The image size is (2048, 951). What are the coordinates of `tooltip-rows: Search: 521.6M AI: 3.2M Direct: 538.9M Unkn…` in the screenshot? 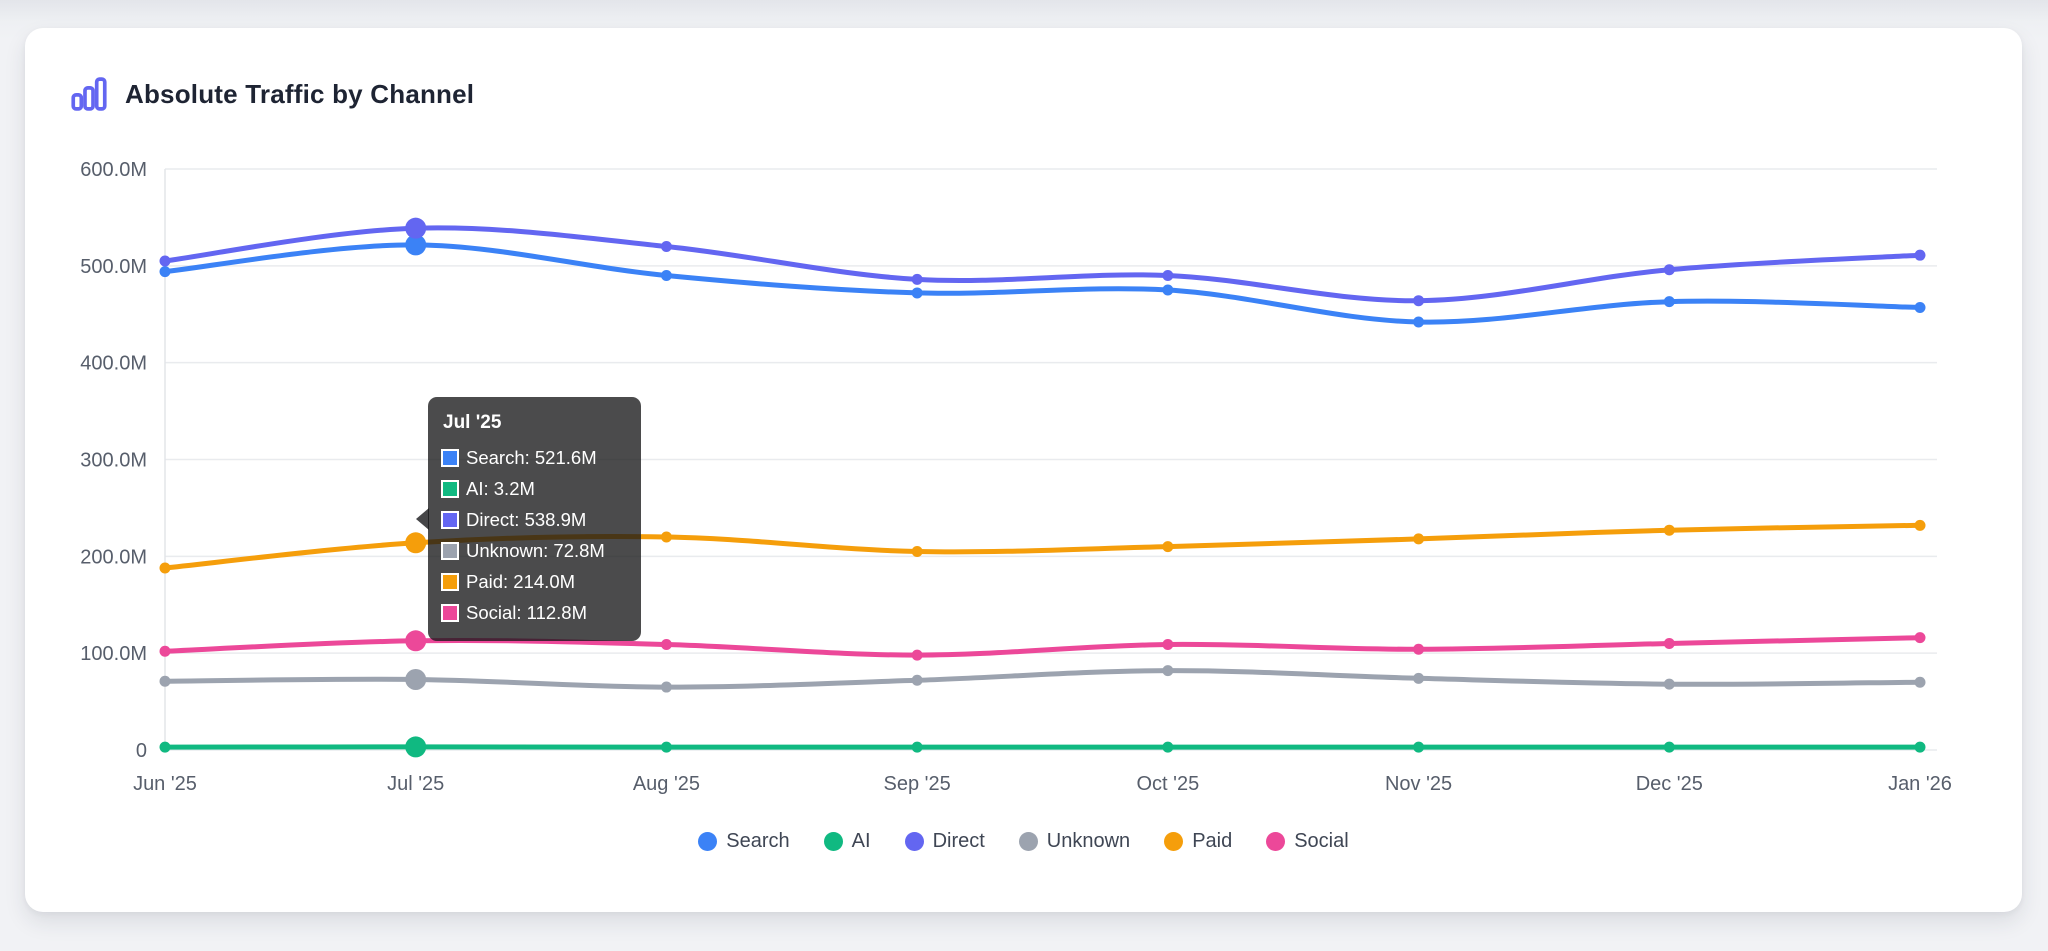 It's located at (533, 535).